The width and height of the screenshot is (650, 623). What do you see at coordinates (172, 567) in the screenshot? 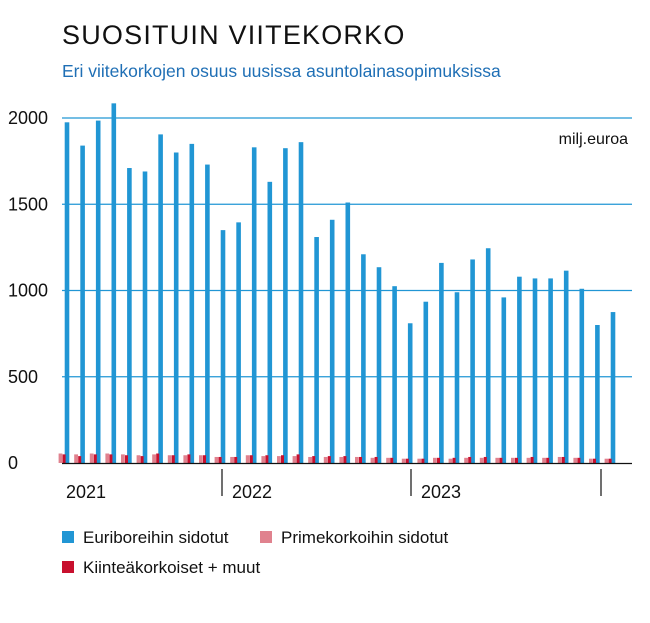
I see `legend-label-fixed: Kiinteäkorkoiset + muut` at bounding box center [172, 567].